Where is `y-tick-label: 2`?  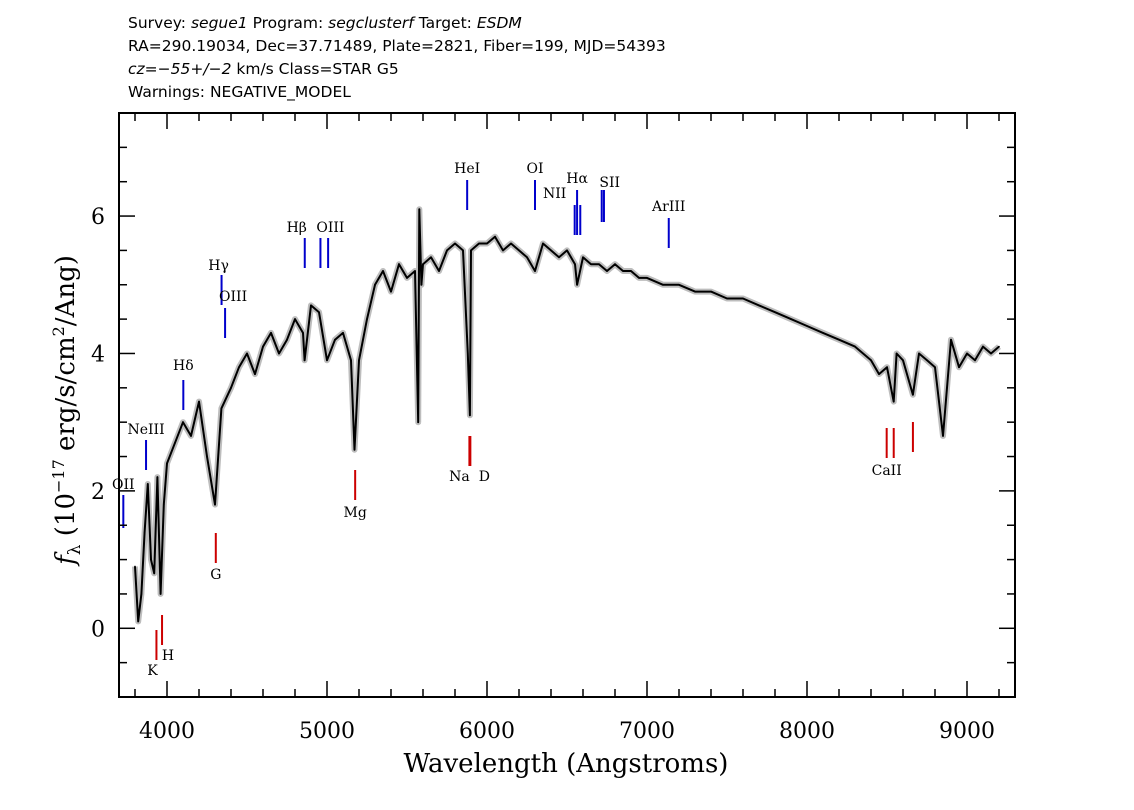
y-tick-label: 2 is located at coordinates (98, 492).